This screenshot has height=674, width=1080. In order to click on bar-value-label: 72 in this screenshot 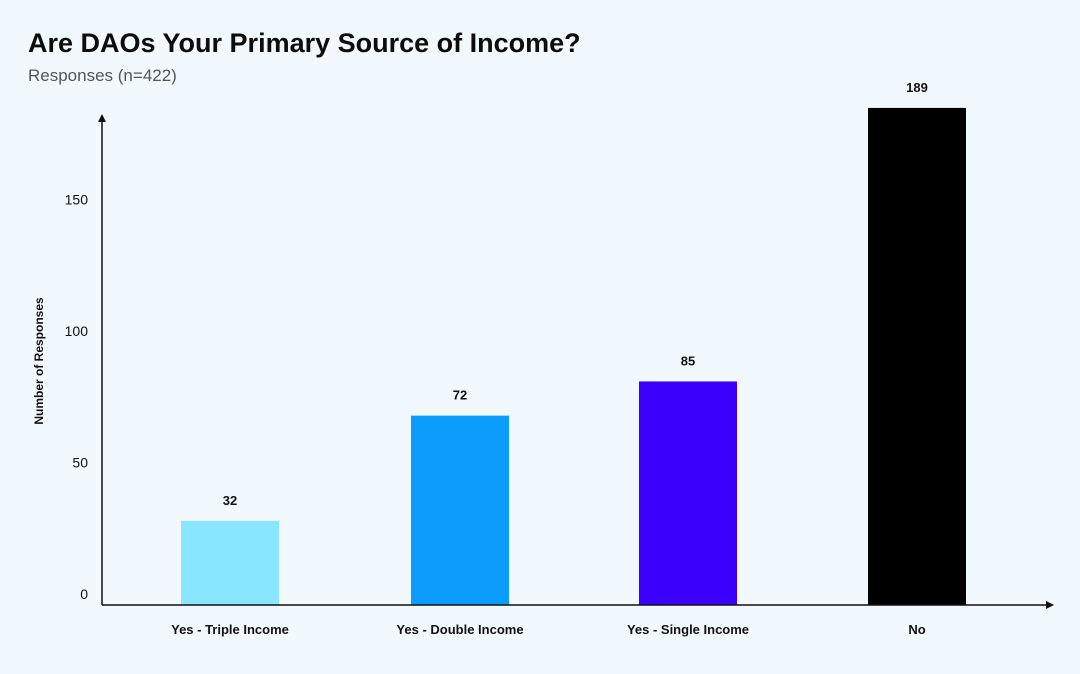, I will do `click(460, 395)`.